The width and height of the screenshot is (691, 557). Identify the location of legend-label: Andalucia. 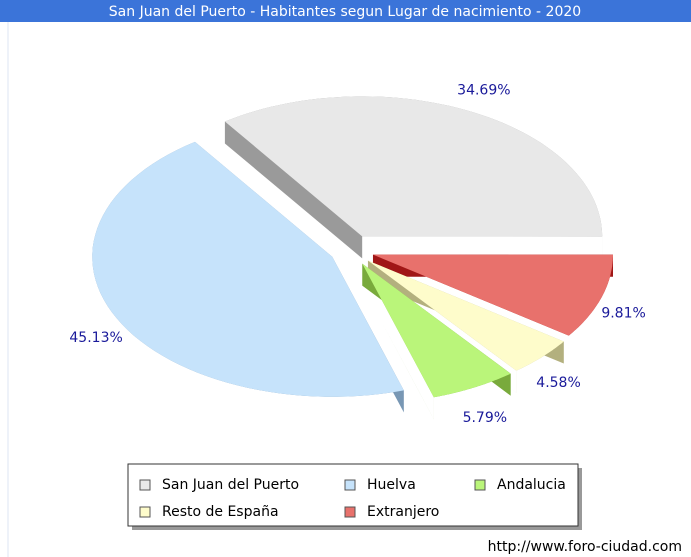
(531, 485).